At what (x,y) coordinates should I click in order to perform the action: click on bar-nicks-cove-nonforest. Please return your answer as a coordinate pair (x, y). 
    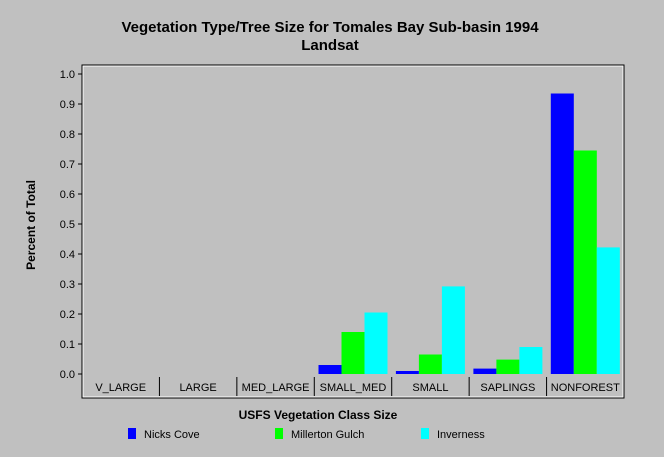
    Looking at the image, I should click on (562, 233).